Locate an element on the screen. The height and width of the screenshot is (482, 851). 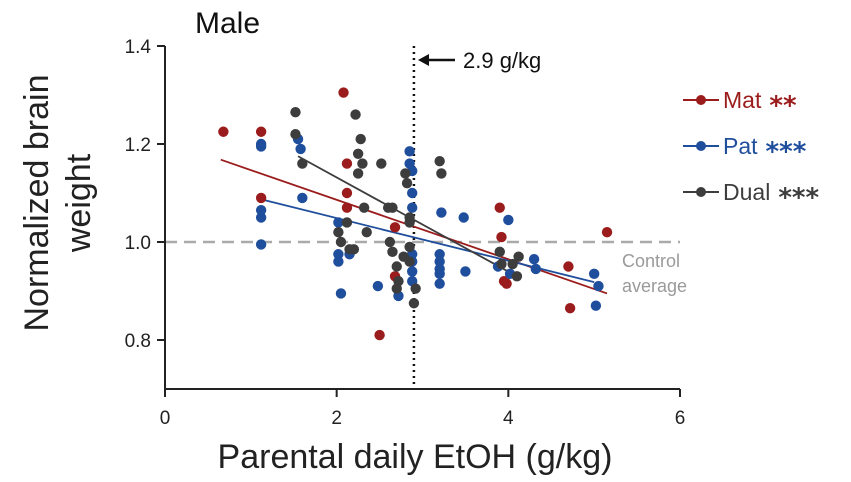
x-tick-label: 6 is located at coordinates (680, 418).